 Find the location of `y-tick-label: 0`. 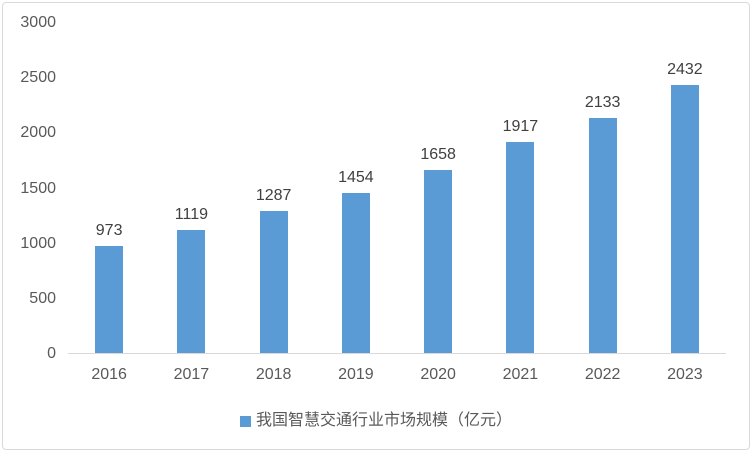

y-tick-label: 0 is located at coordinates (51, 353).